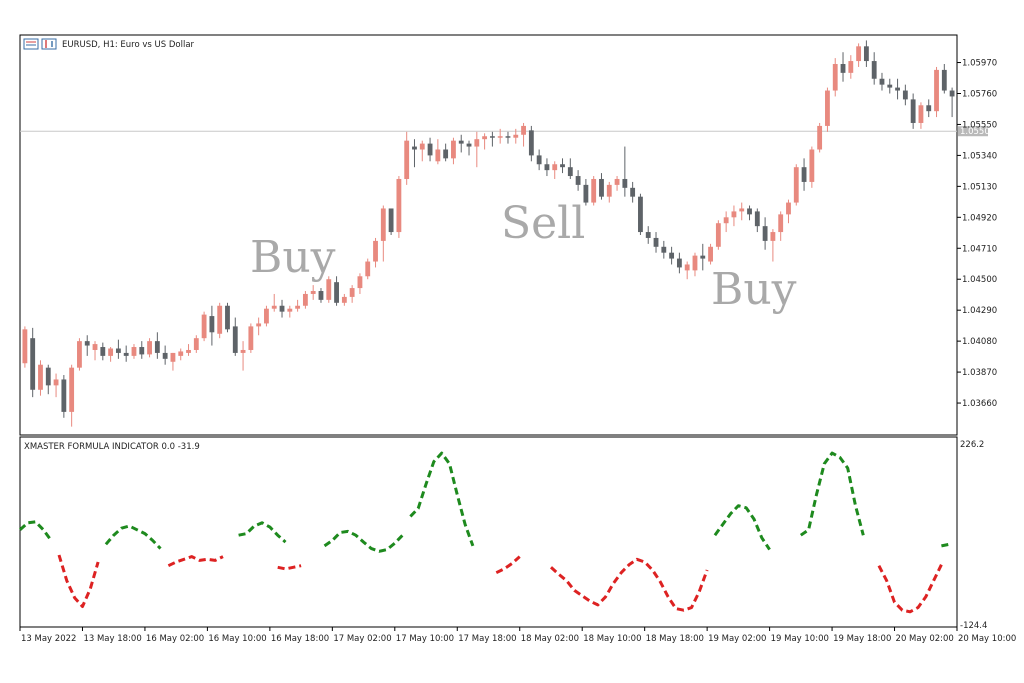  Describe the element at coordinates (675, 639) in the screenshot. I see `time-tick-label: 18 May 18:00` at that location.